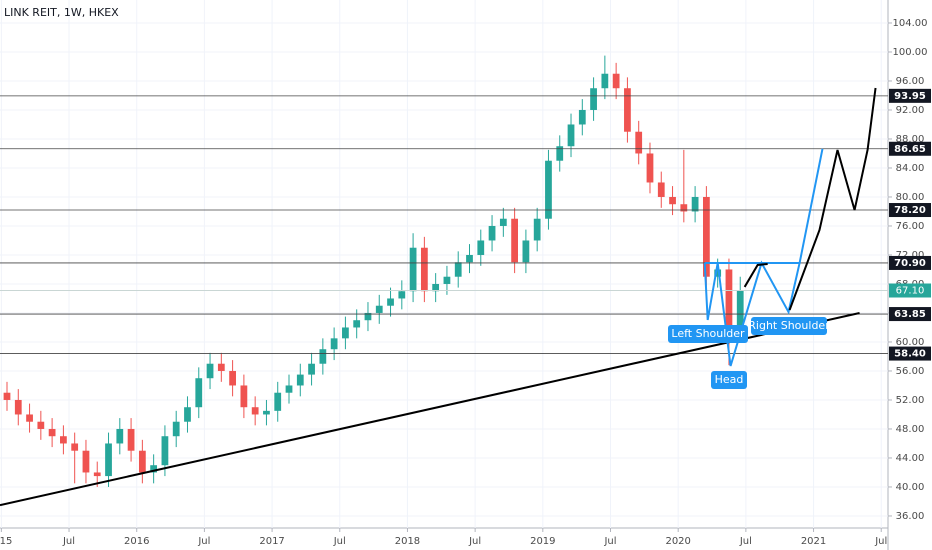 This screenshot has height=550, width=932. I want to click on level-label: 63.85, so click(910, 314).